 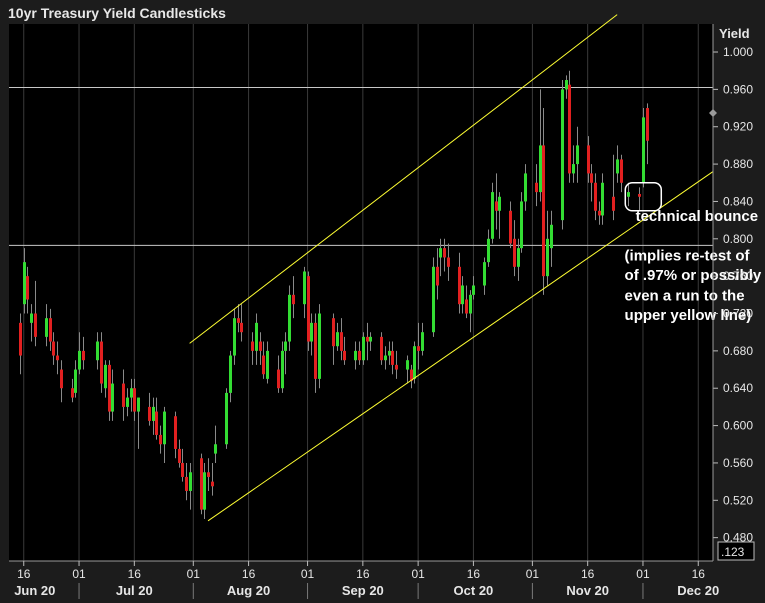 I want to click on y-tick-label: 0.560, so click(x=738, y=463).